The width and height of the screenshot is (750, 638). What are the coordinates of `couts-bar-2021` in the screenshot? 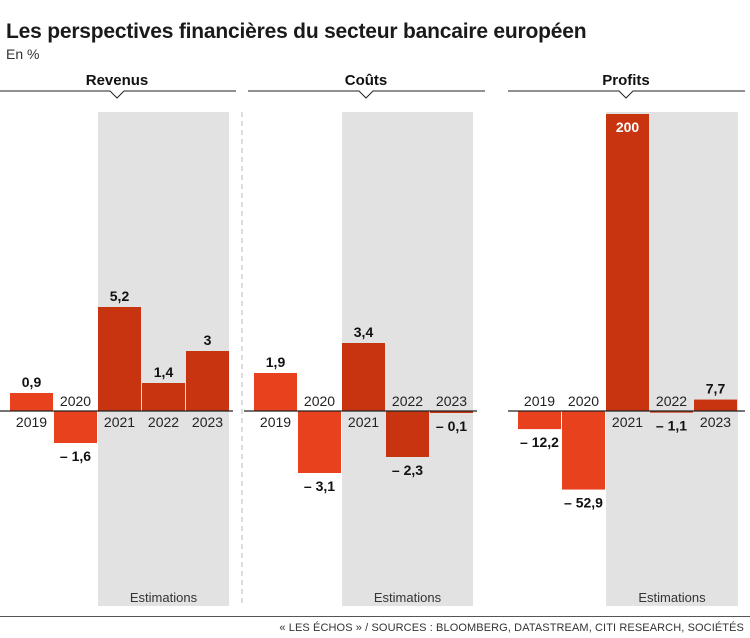 It's located at (363, 377).